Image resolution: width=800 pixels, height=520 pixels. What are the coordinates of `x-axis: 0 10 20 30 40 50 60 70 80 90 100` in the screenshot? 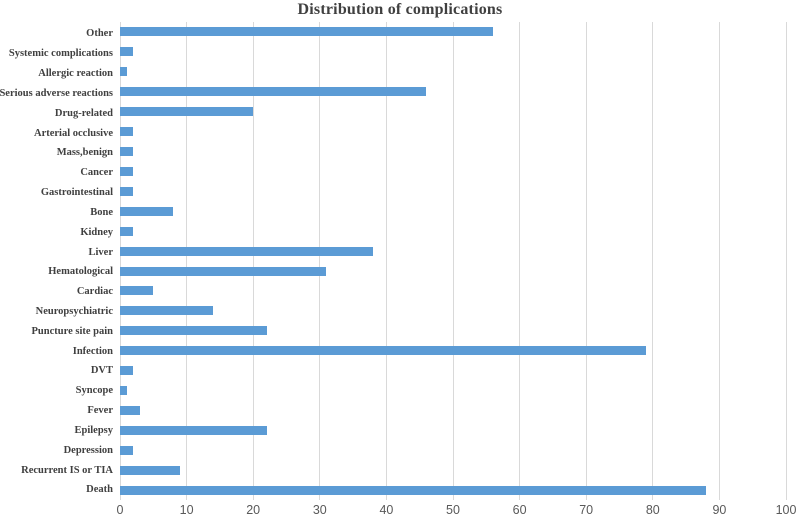 It's located at (456, 511).